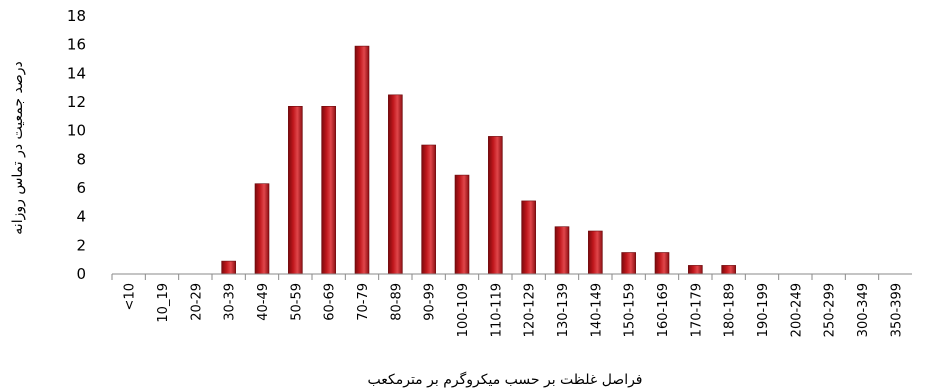 This screenshot has height=391, width=926. Describe the element at coordinates (18, 147) in the screenshot. I see `y-axis-title: درصد جمعیت در تماس روزانه` at that location.